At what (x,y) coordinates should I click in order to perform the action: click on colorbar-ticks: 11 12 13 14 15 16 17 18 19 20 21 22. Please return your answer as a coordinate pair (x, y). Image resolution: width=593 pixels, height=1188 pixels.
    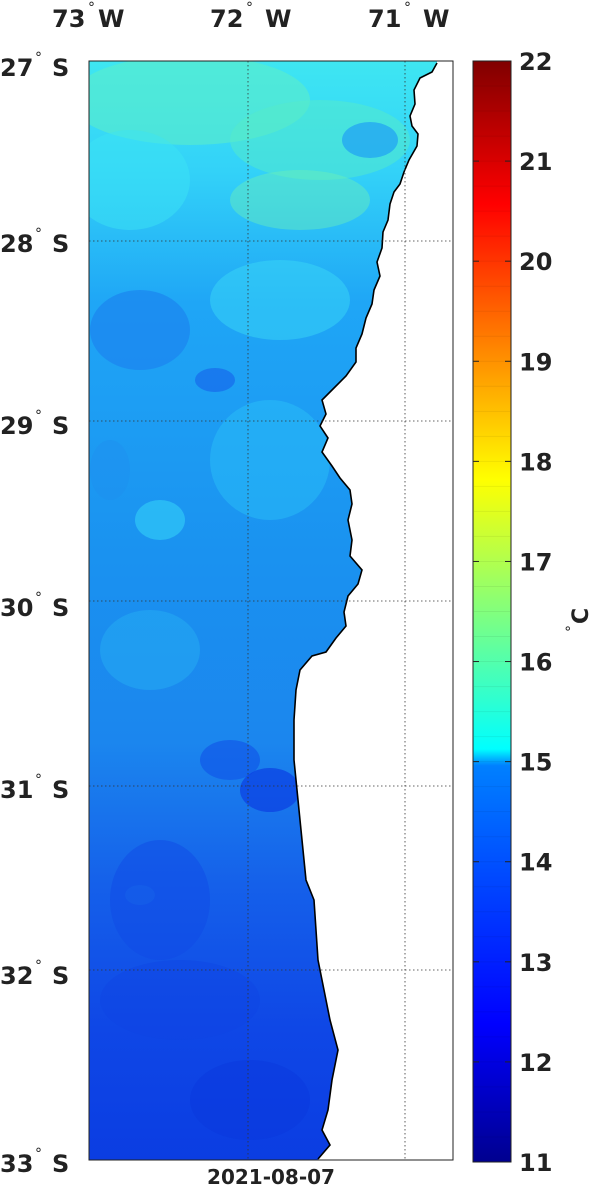
    Looking at the image, I should click on (512, 612).